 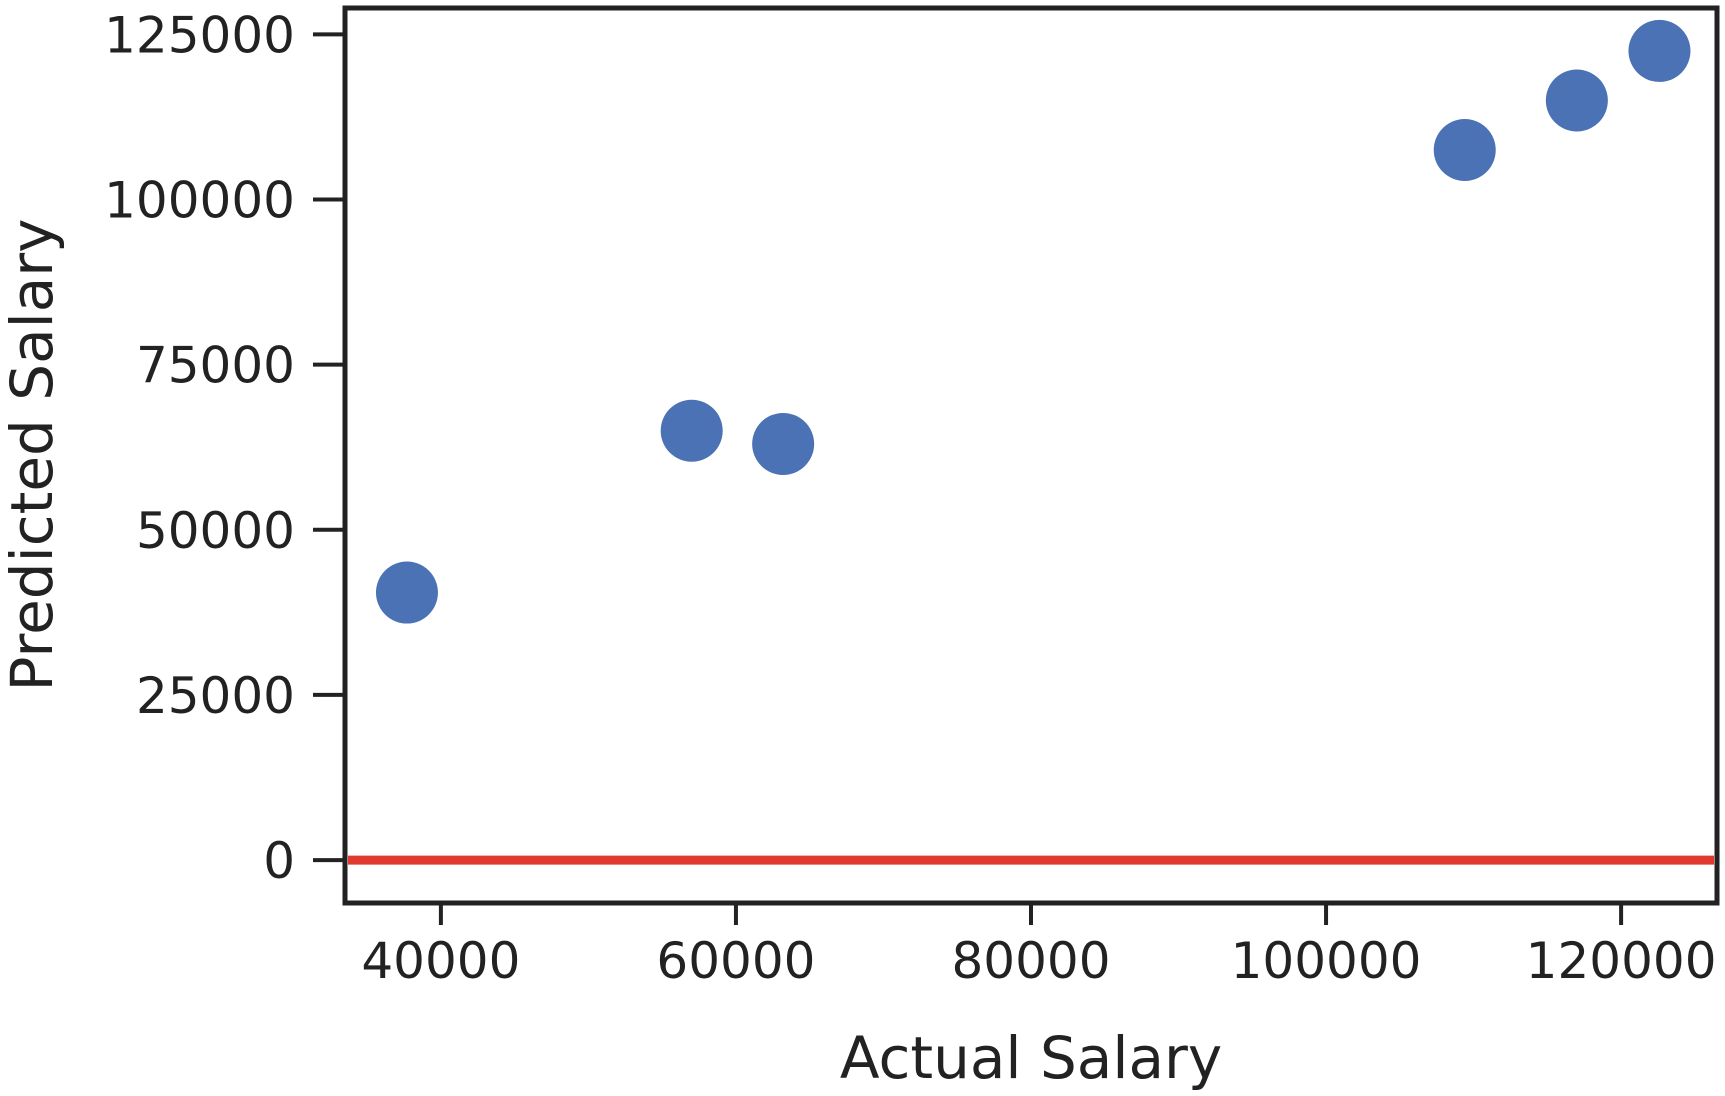 What do you see at coordinates (33, 455) in the screenshot?
I see `y-axis-label: Predicted Salary` at bounding box center [33, 455].